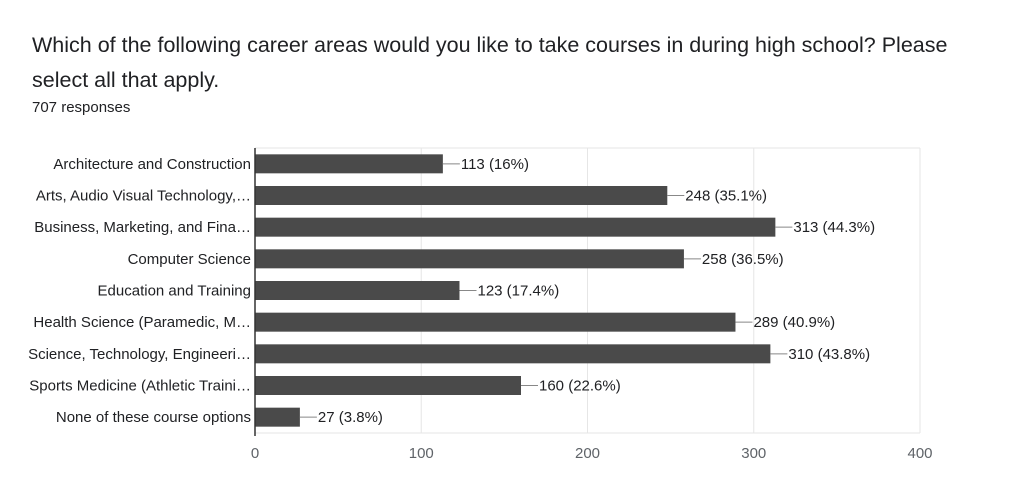 Image resolution: width=1022 pixels, height=485 pixels. Describe the element at coordinates (829, 354) in the screenshot. I see `data-label: 310 (43.8%)` at that location.